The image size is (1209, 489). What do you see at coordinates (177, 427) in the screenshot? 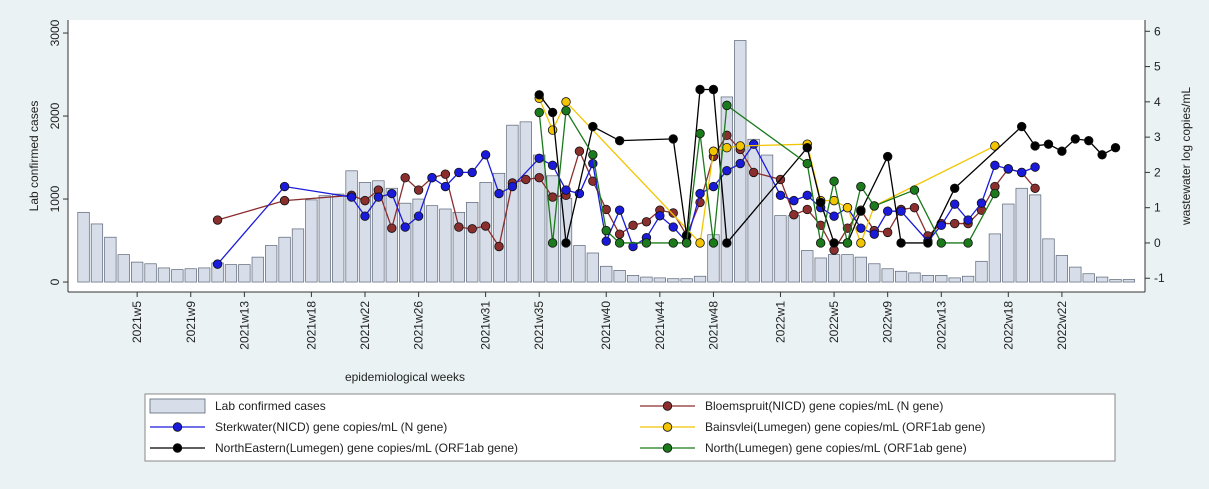
I see `legend-marker` at bounding box center [177, 427].